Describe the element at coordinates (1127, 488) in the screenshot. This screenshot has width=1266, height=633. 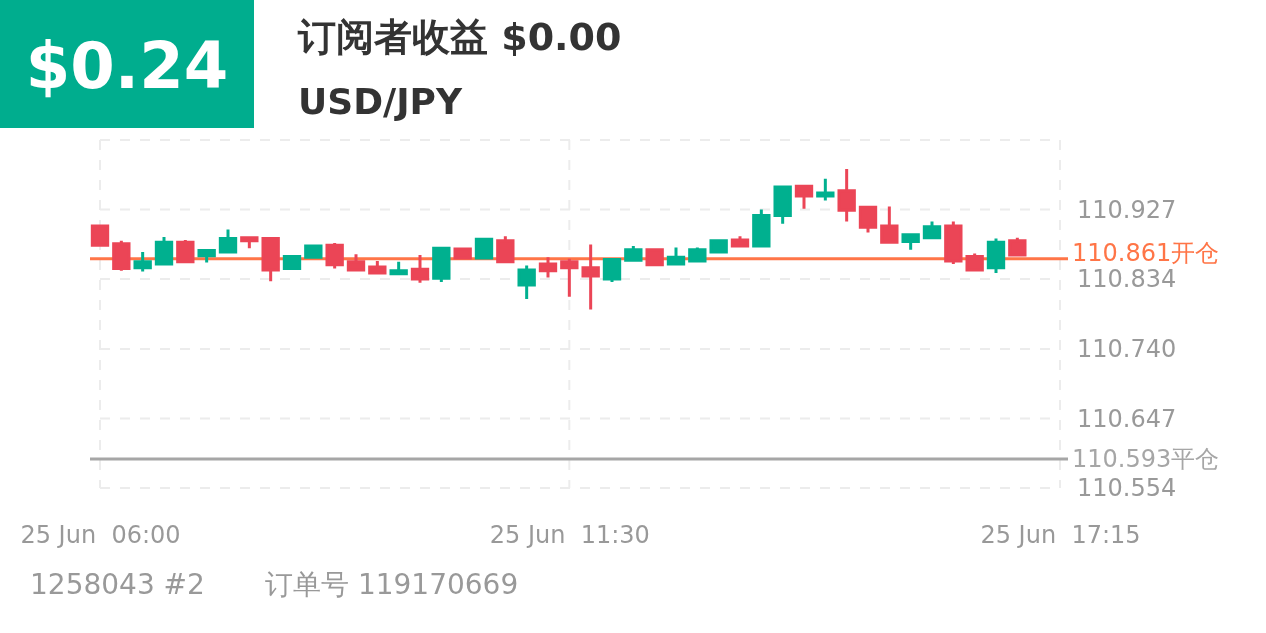
I see `y-tick-label: 110.554` at that location.